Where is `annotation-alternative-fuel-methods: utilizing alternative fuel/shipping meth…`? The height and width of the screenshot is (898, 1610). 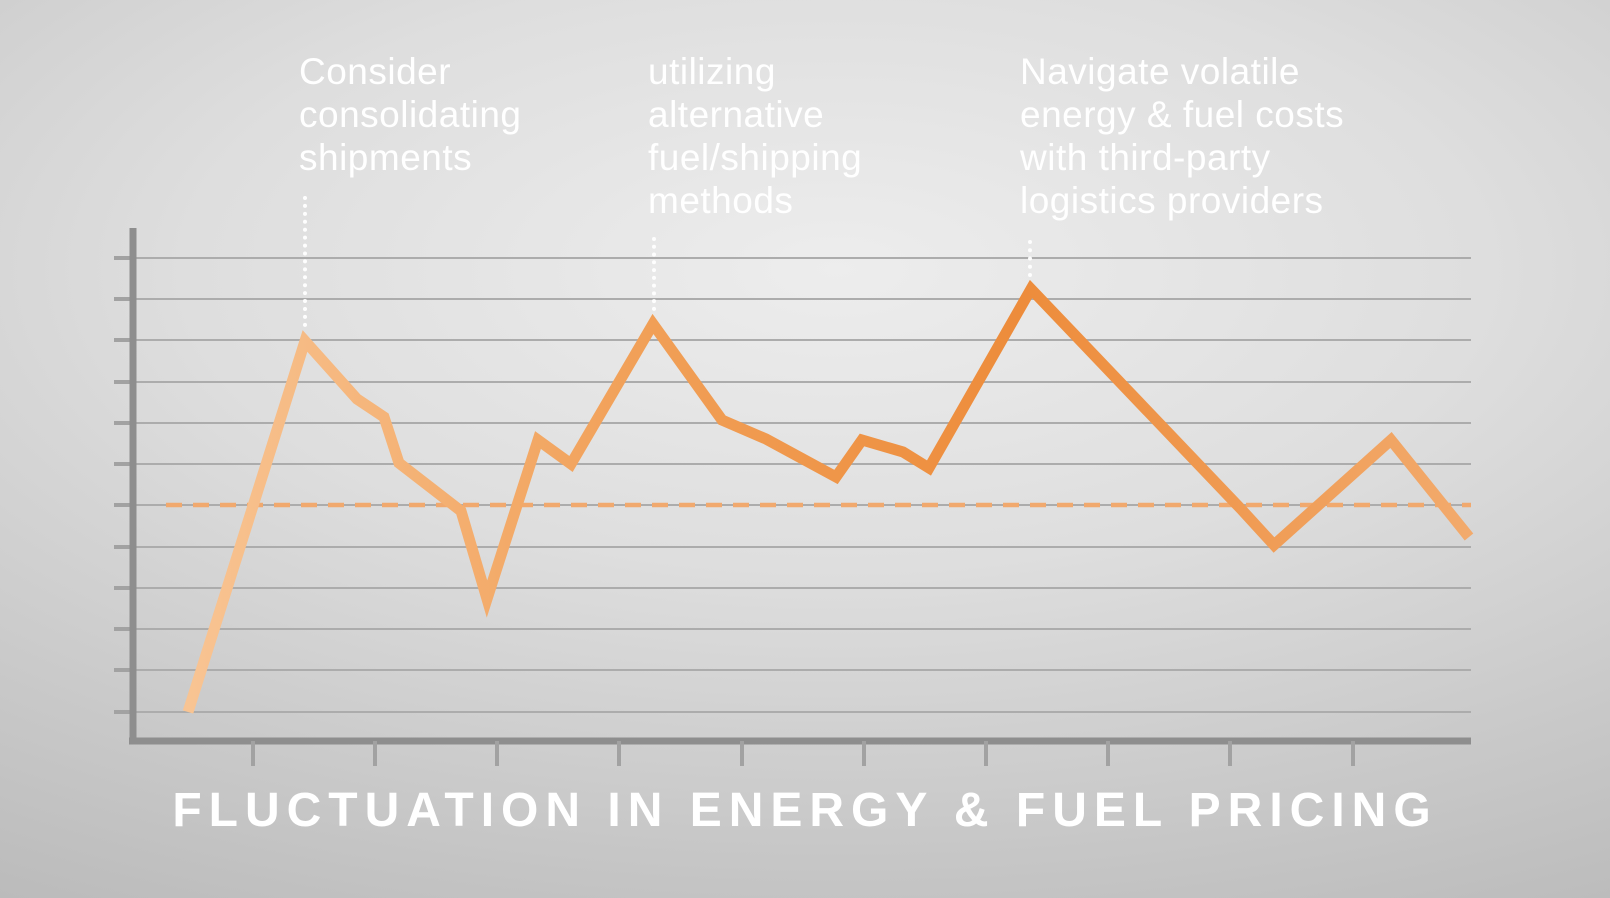
annotation-alternative-fuel-methods: utilizing alternative fuel/shipping meth… is located at coordinates (755, 136).